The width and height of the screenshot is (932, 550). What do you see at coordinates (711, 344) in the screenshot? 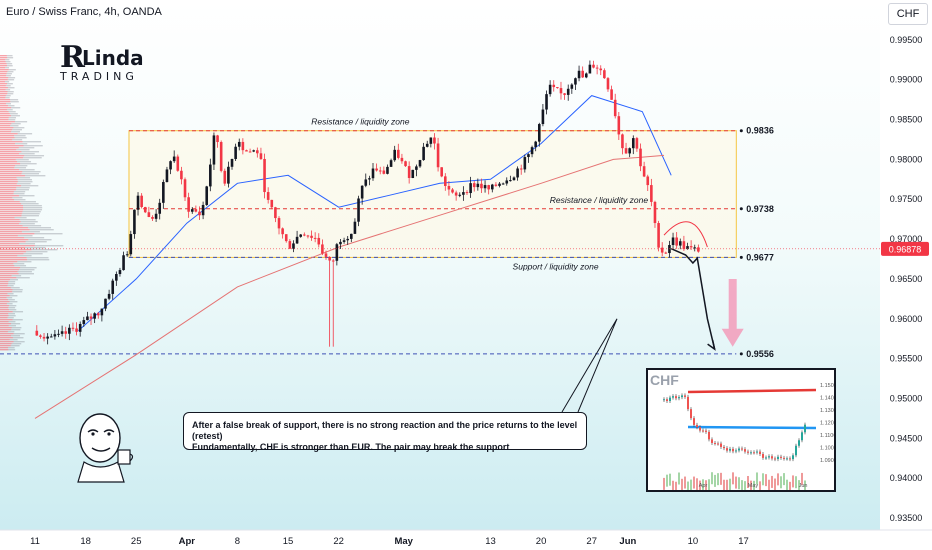
I see `projection-arrowhead` at bounding box center [711, 344].